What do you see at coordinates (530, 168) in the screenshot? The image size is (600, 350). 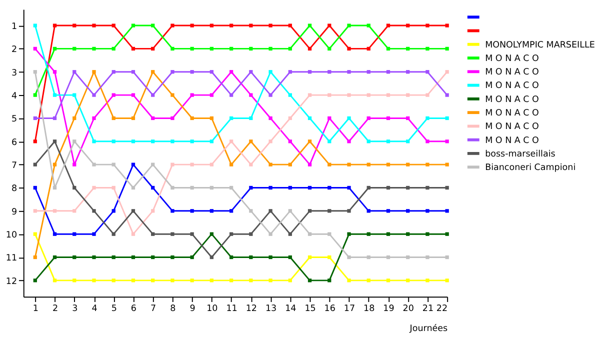 I see `legend-label: Bianconeri Campioni` at bounding box center [530, 168].